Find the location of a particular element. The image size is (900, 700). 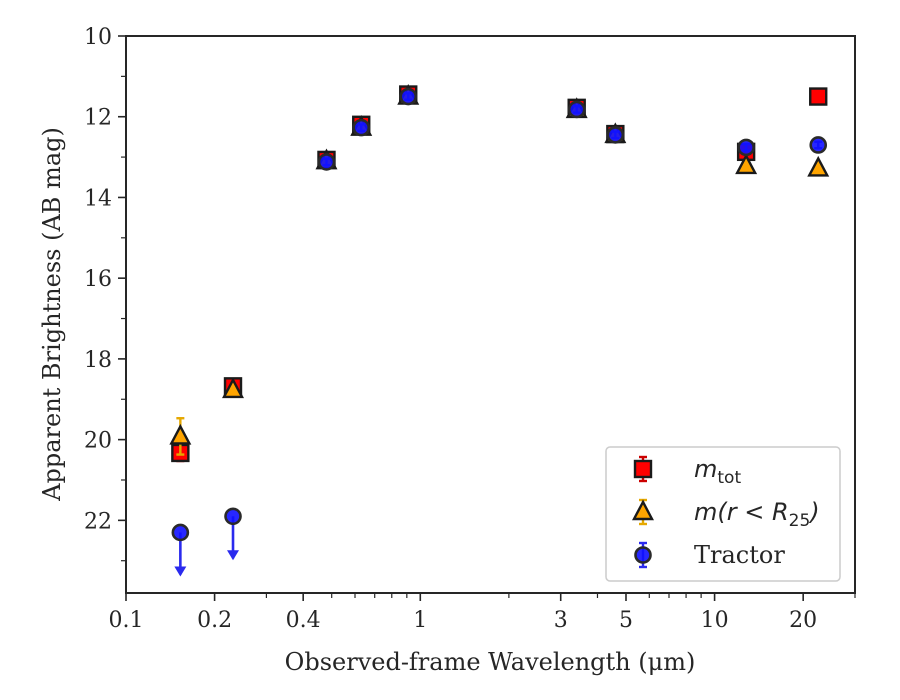

x-tick-label: 0.4 is located at coordinates (303, 620).